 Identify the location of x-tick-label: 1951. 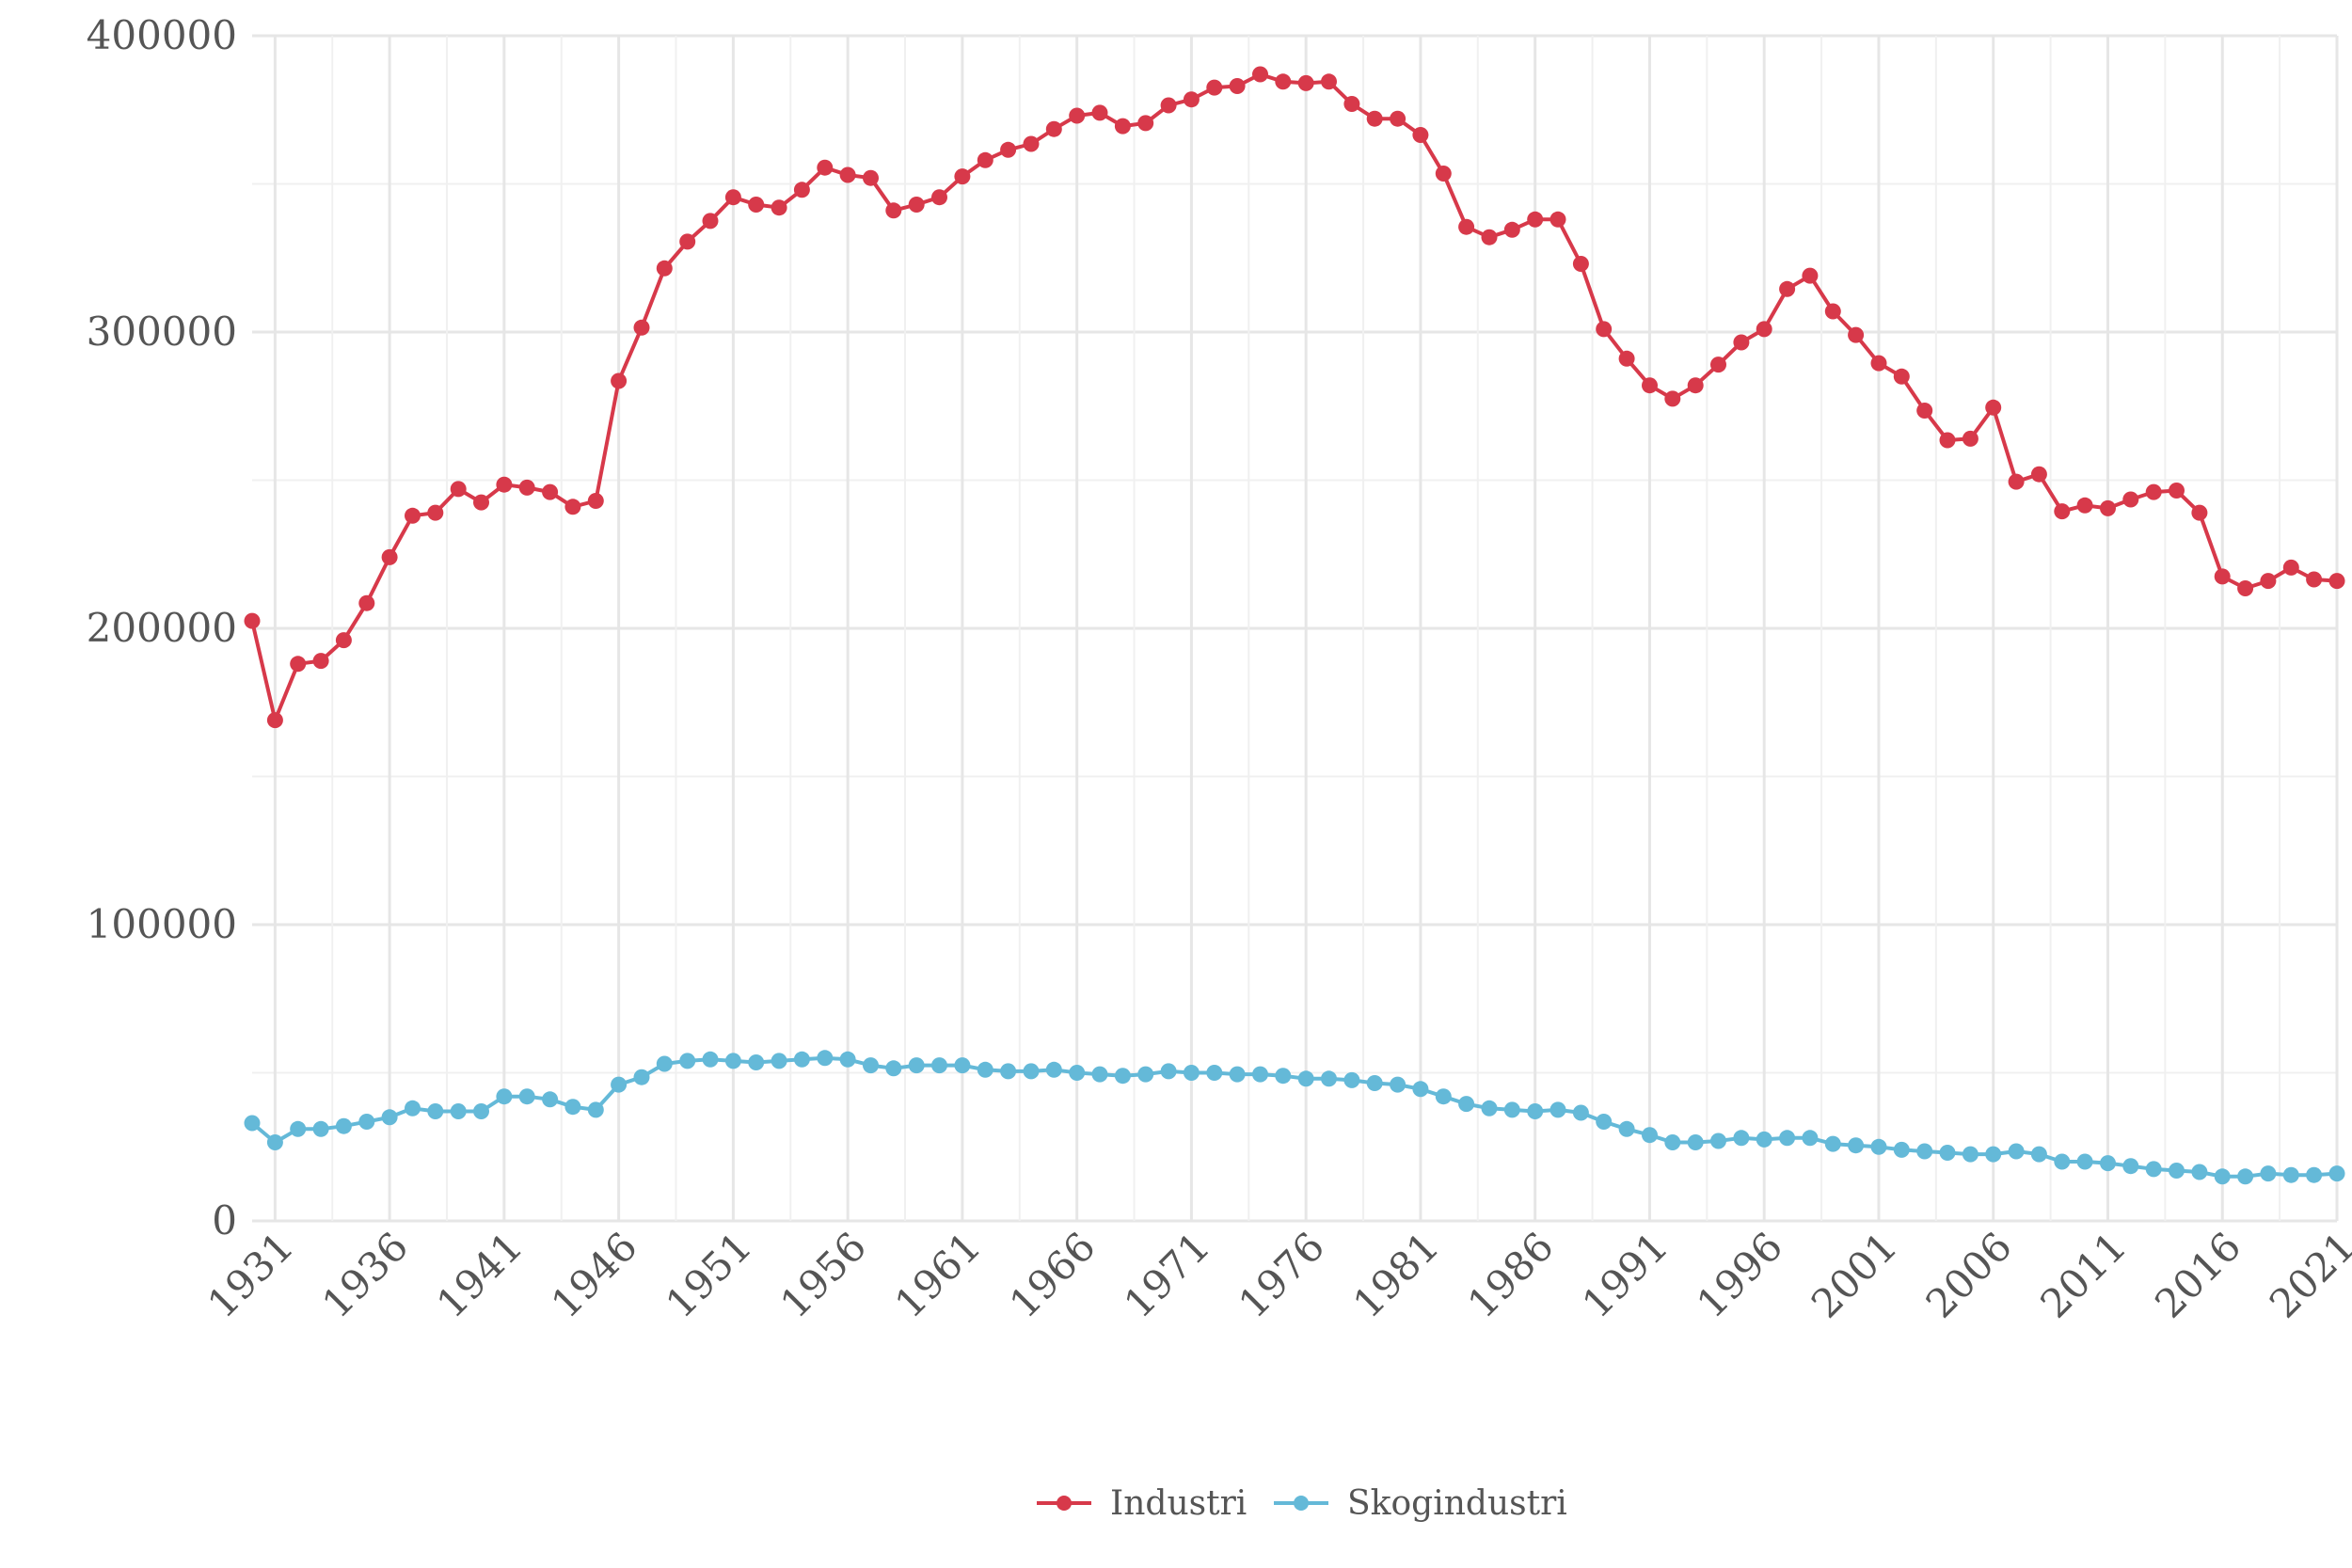
(708, 1274).